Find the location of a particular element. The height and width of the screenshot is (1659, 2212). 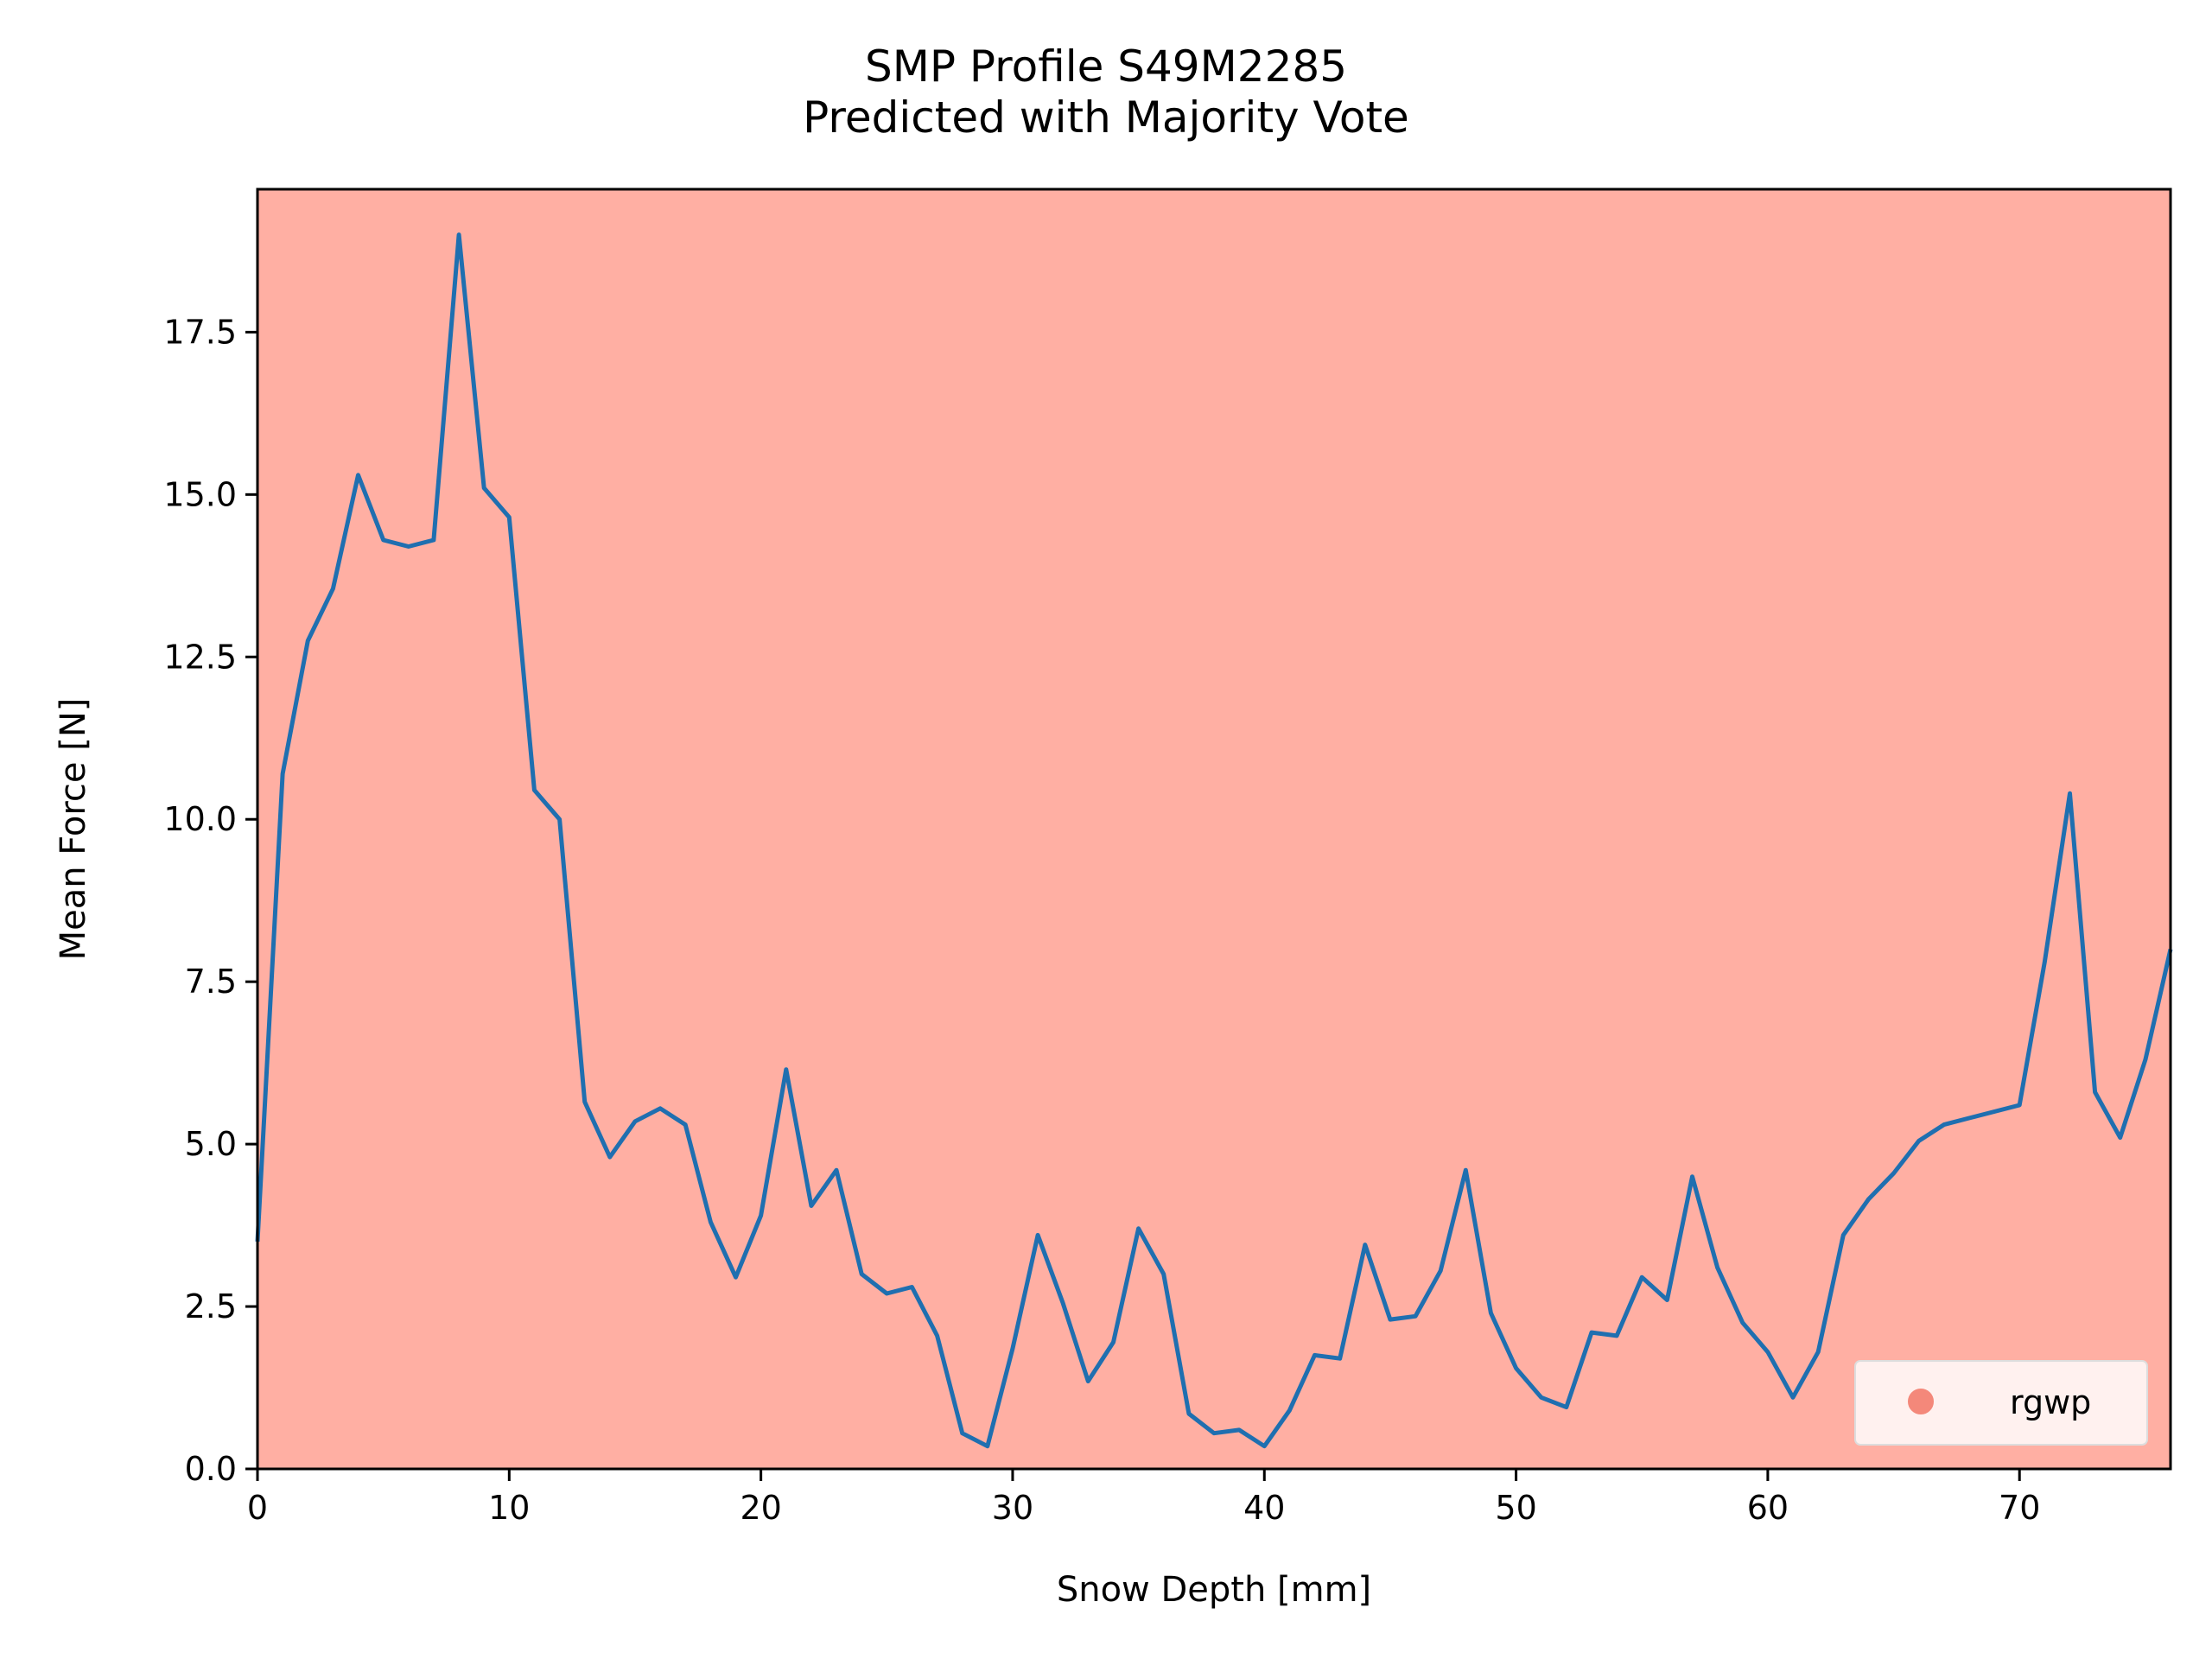

x-tick-label: 40 is located at coordinates (1264, 1508).